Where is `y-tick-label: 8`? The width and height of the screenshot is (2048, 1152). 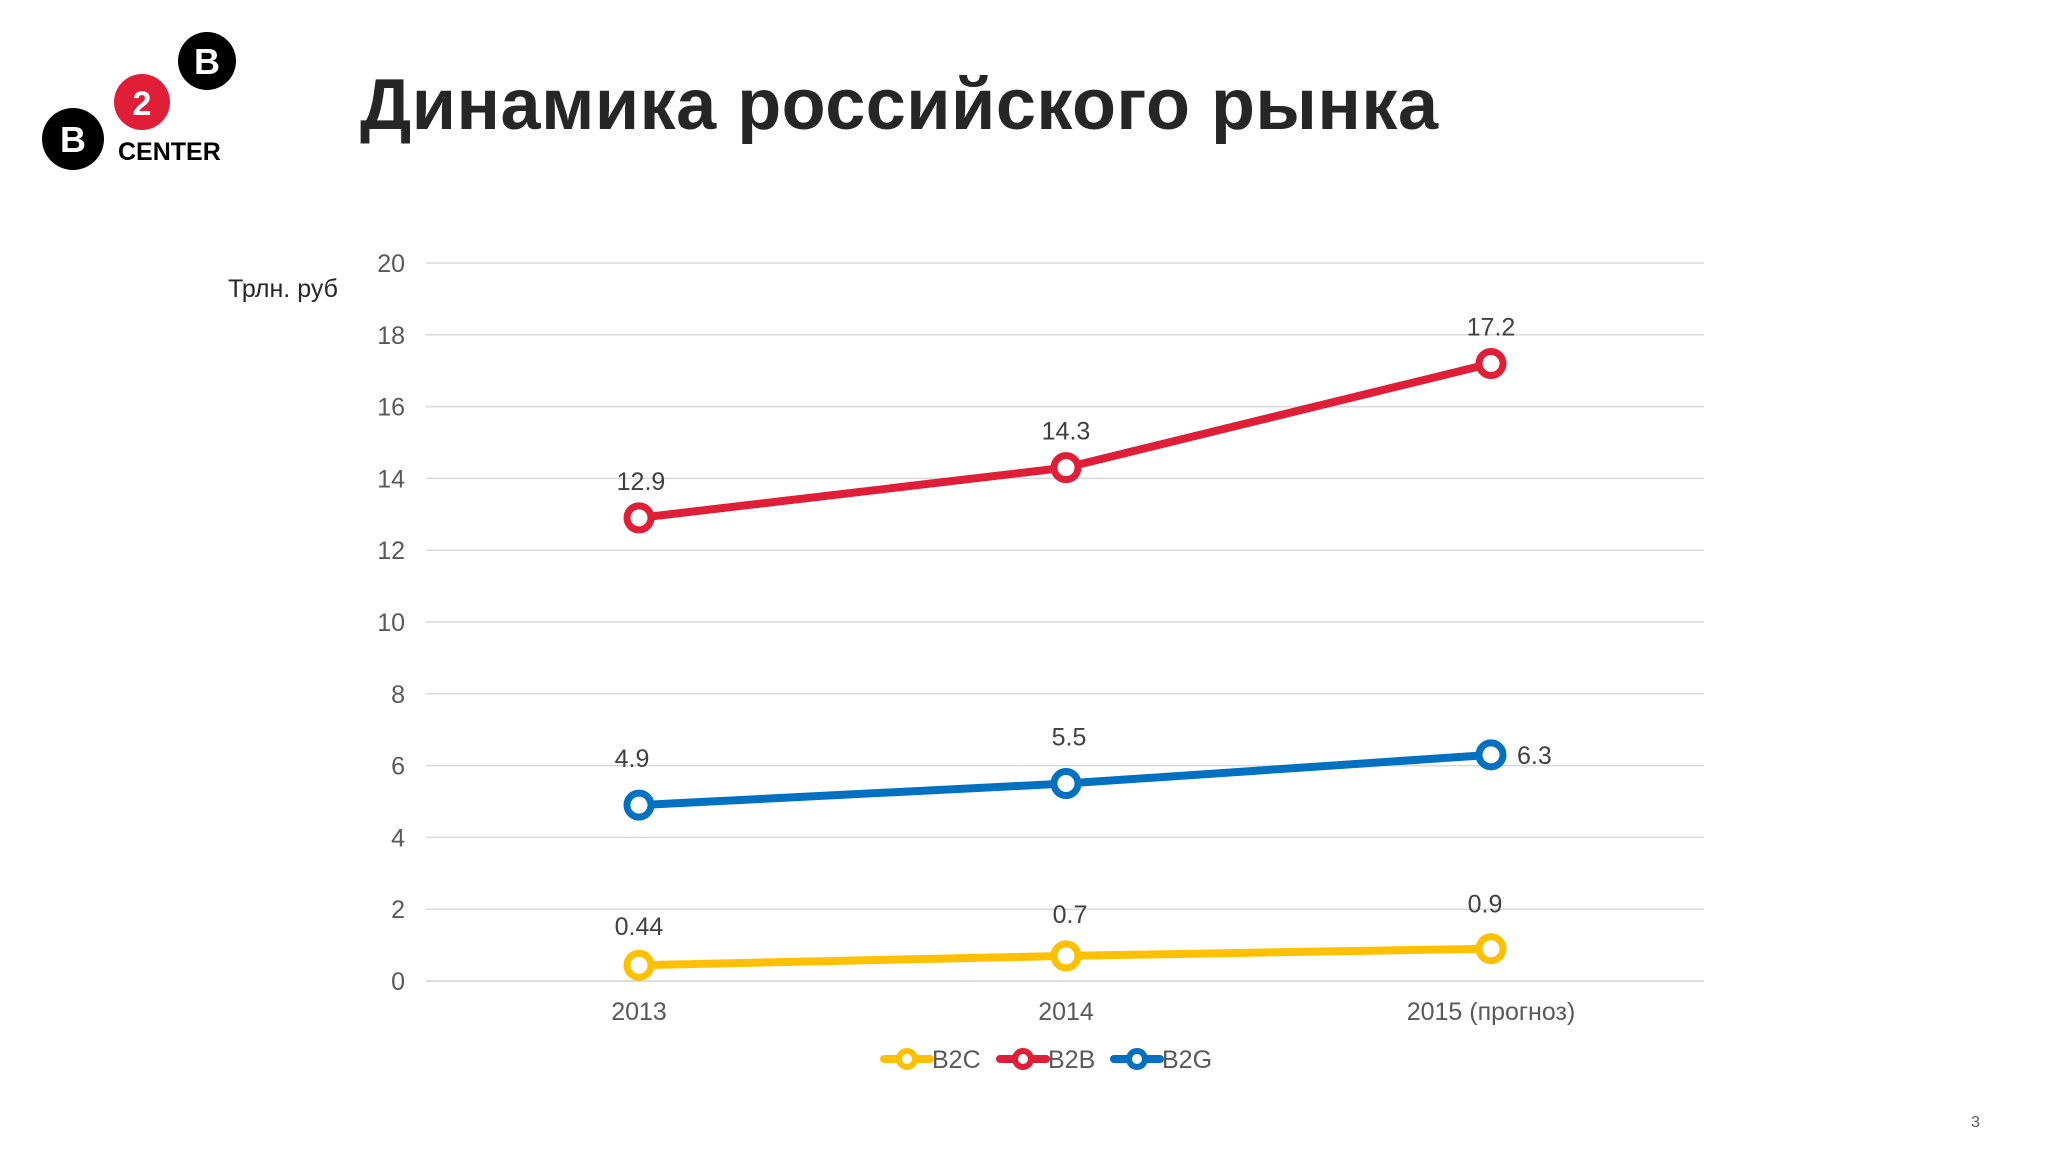
y-tick-label: 8 is located at coordinates (398, 695).